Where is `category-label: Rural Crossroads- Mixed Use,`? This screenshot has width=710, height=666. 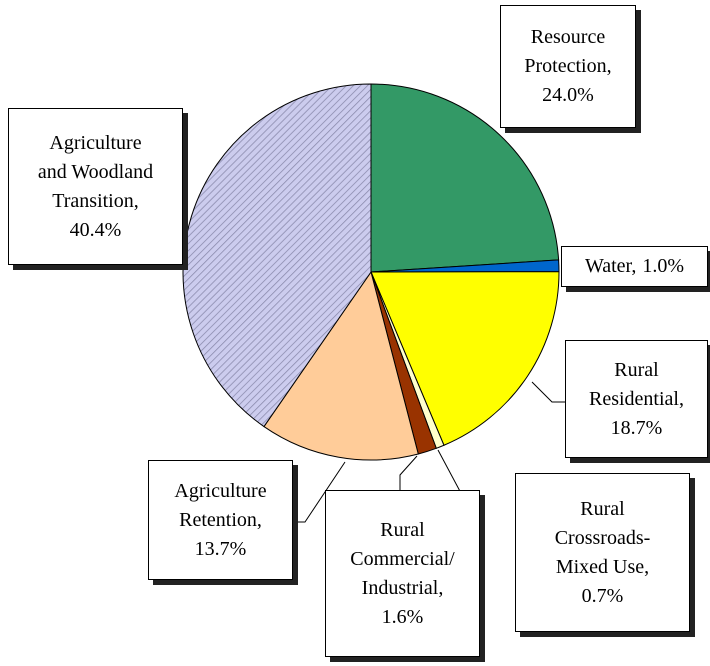
category-label: Rural Crossroads- Mixed Use, is located at coordinates (602, 537).